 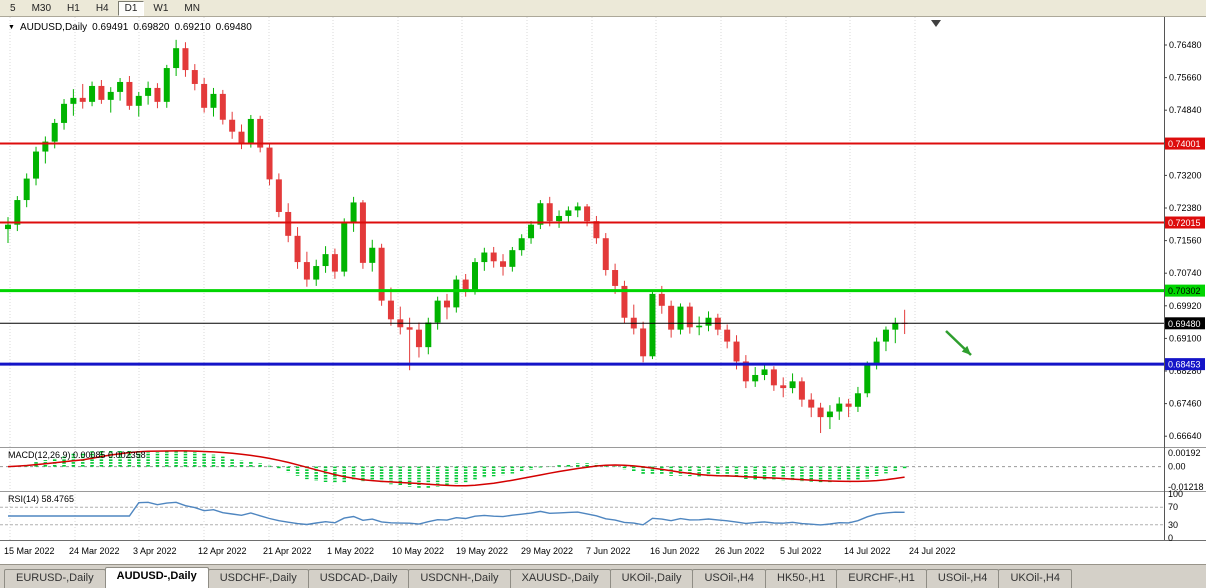 What do you see at coordinates (1185, 110) in the screenshot?
I see `svg-text: 0.74840` at bounding box center [1185, 110].